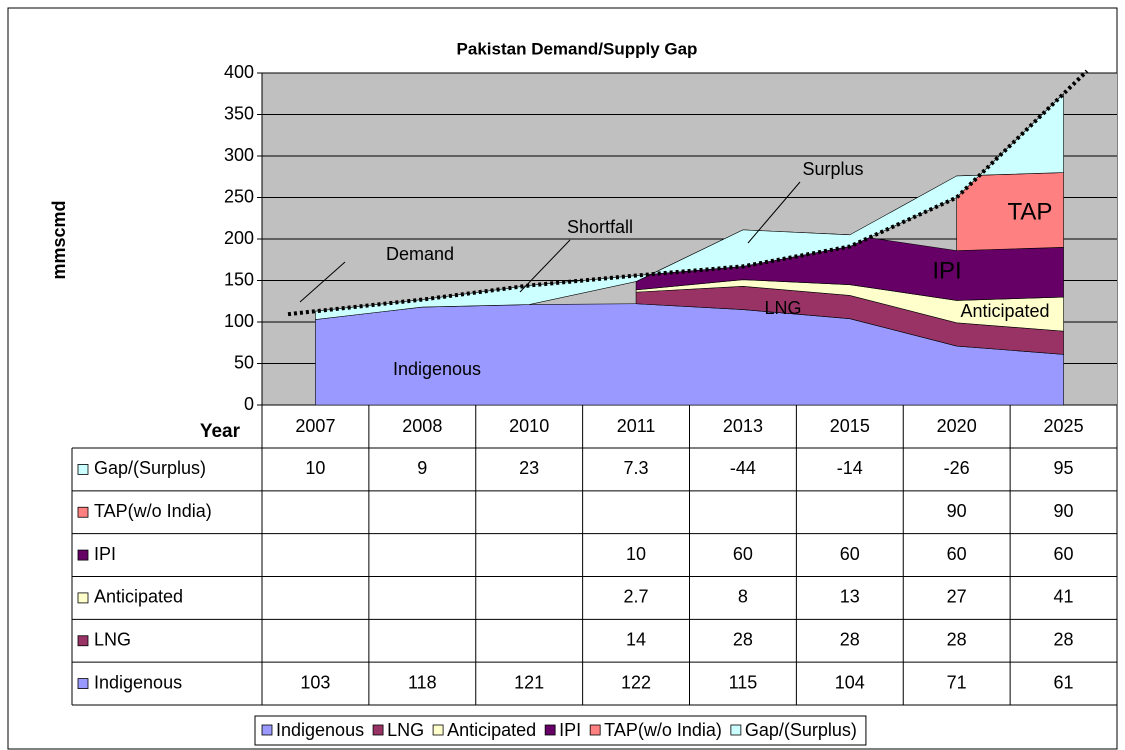  I want to click on y-axis-label: mmscmd, so click(59, 239).